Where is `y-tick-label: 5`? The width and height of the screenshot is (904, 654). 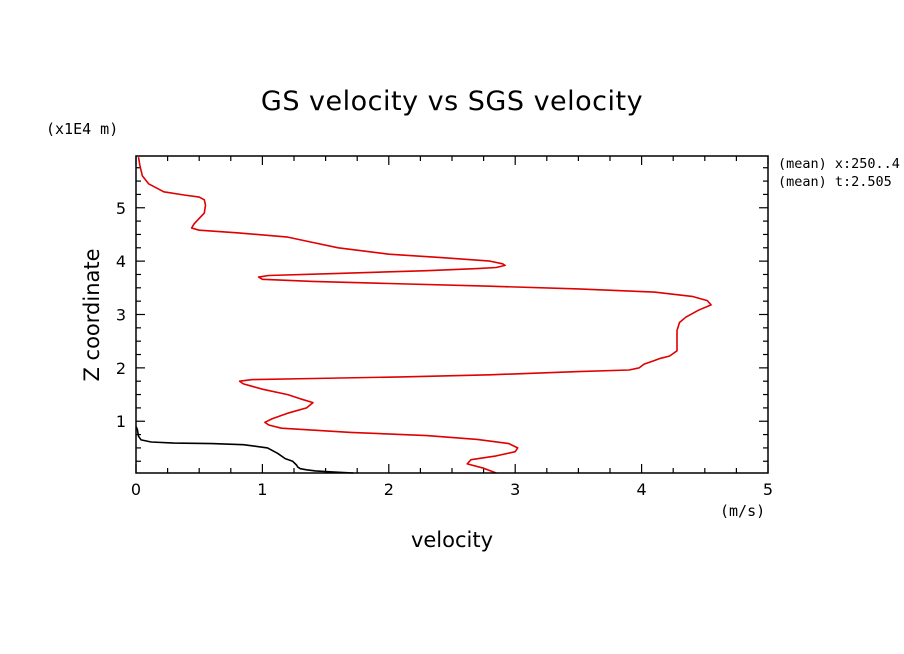 y-tick-label: 5 is located at coordinates (121, 208).